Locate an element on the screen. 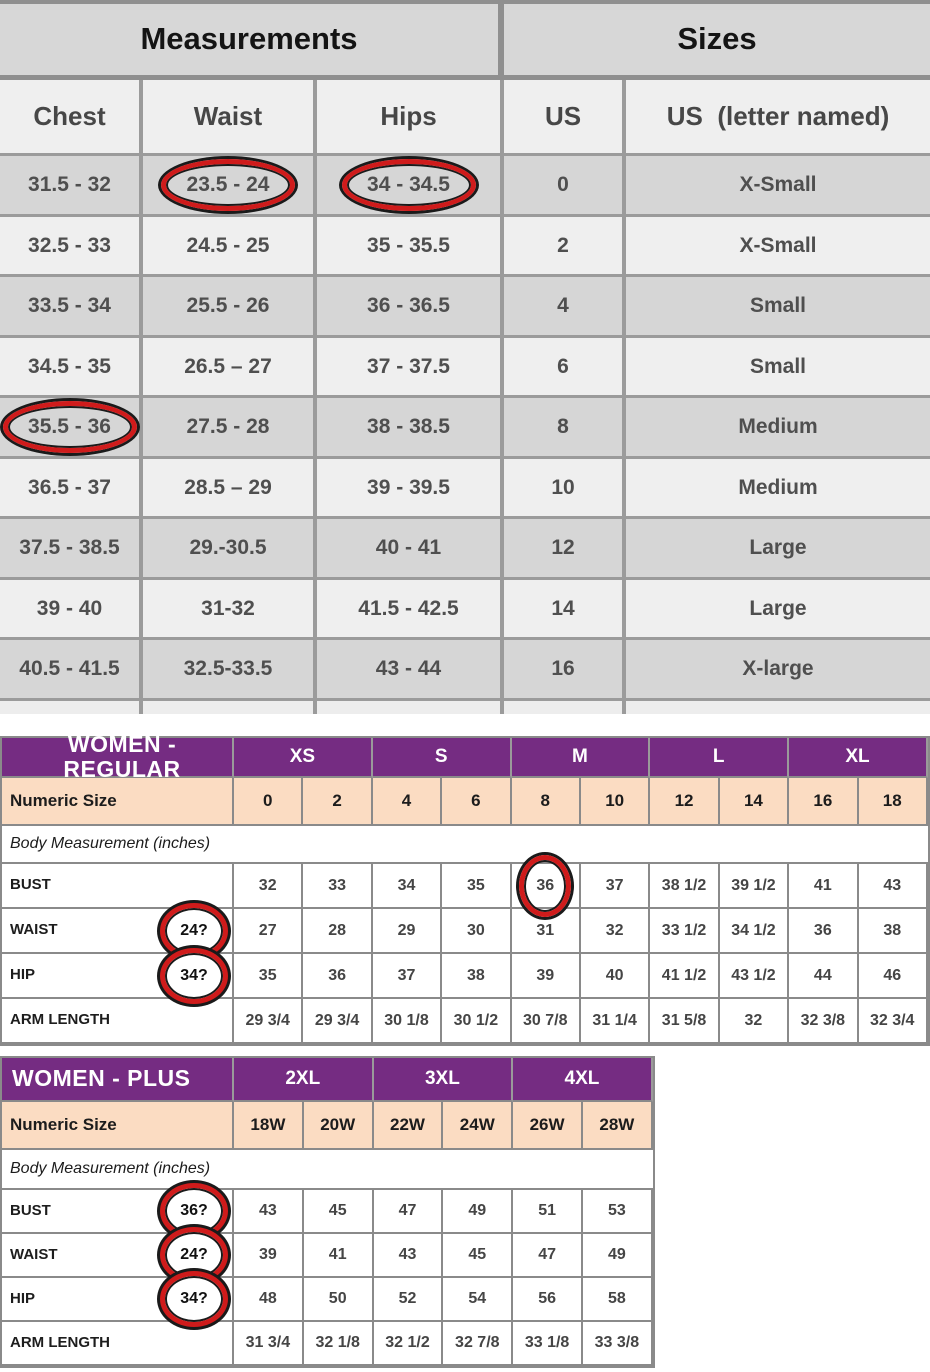 The height and width of the screenshot is (1372, 930). annotation-text: 34? is located at coordinates (194, 1299).